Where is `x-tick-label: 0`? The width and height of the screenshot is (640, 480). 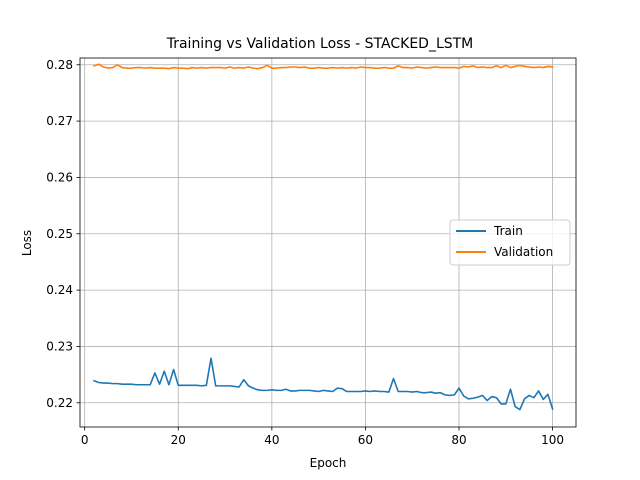 x-tick-label: 0 is located at coordinates (85, 440).